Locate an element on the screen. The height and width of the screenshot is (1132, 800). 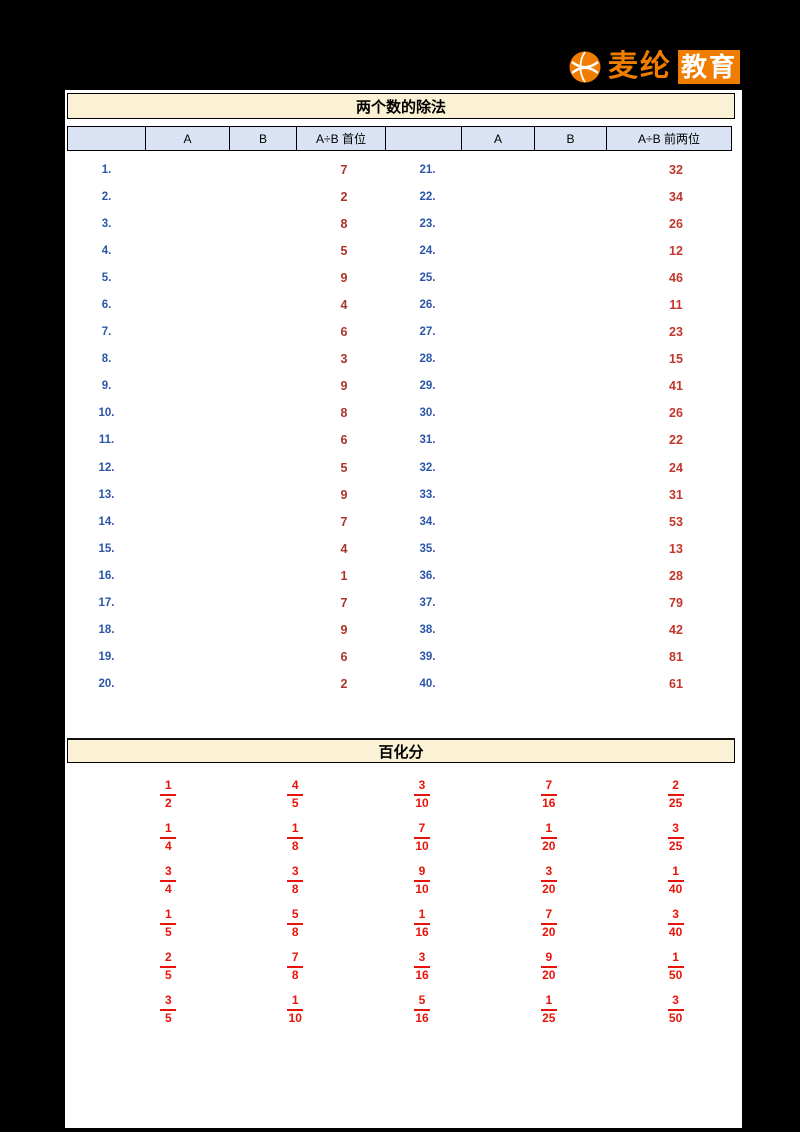
brand-logo-icon is located at coordinates (585, 67).